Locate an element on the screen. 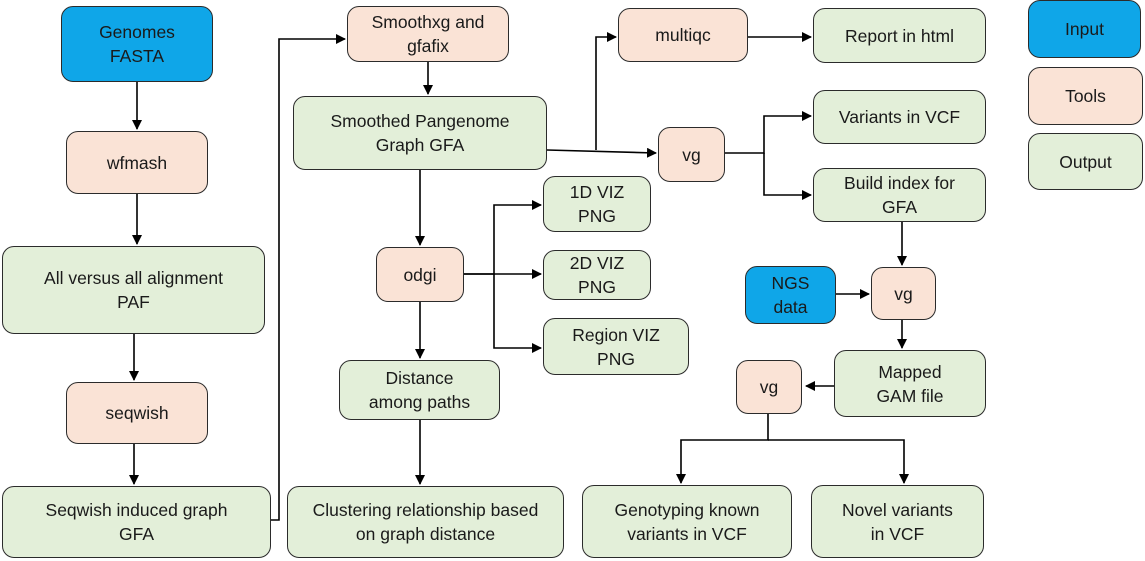  vg-tool-3: vg is located at coordinates (769, 387).